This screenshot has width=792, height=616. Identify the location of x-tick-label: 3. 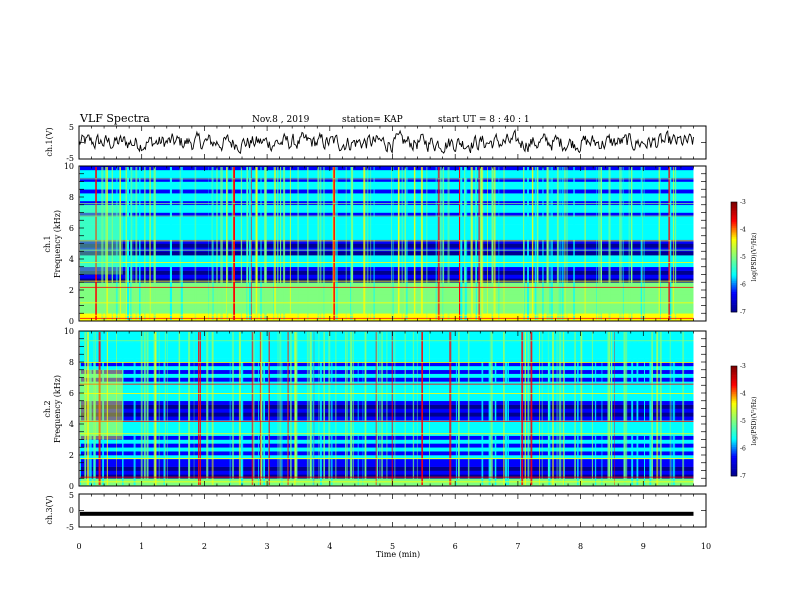
(267, 546).